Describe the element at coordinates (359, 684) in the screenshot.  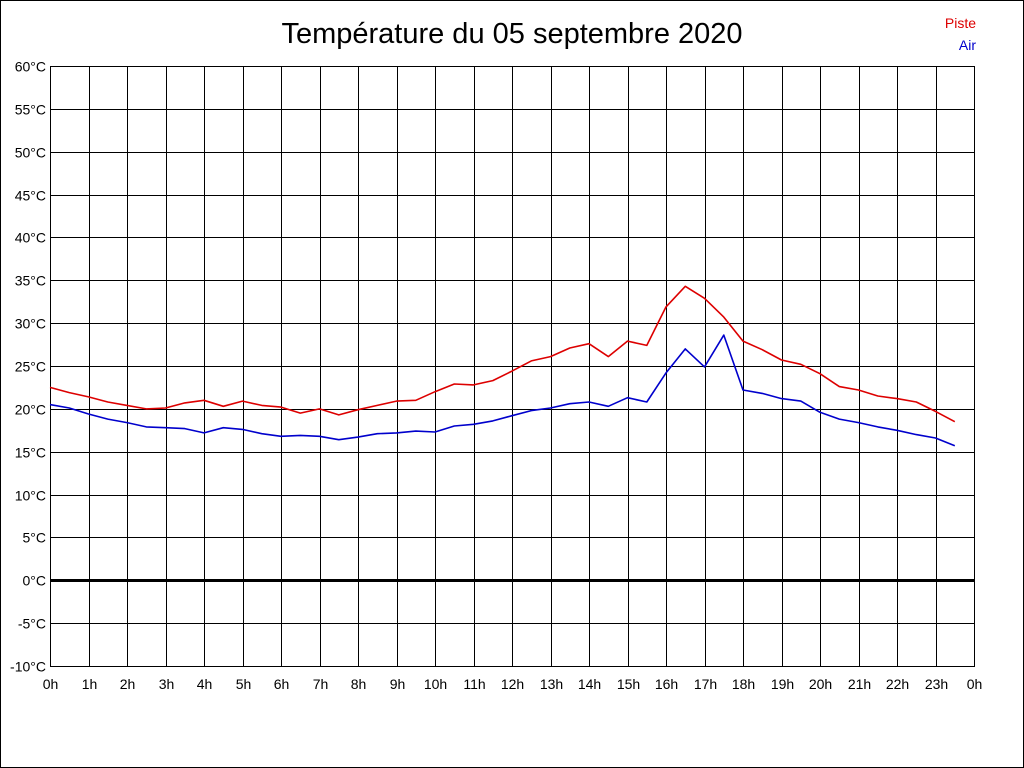
I see `x-tick-label: 8h` at that location.